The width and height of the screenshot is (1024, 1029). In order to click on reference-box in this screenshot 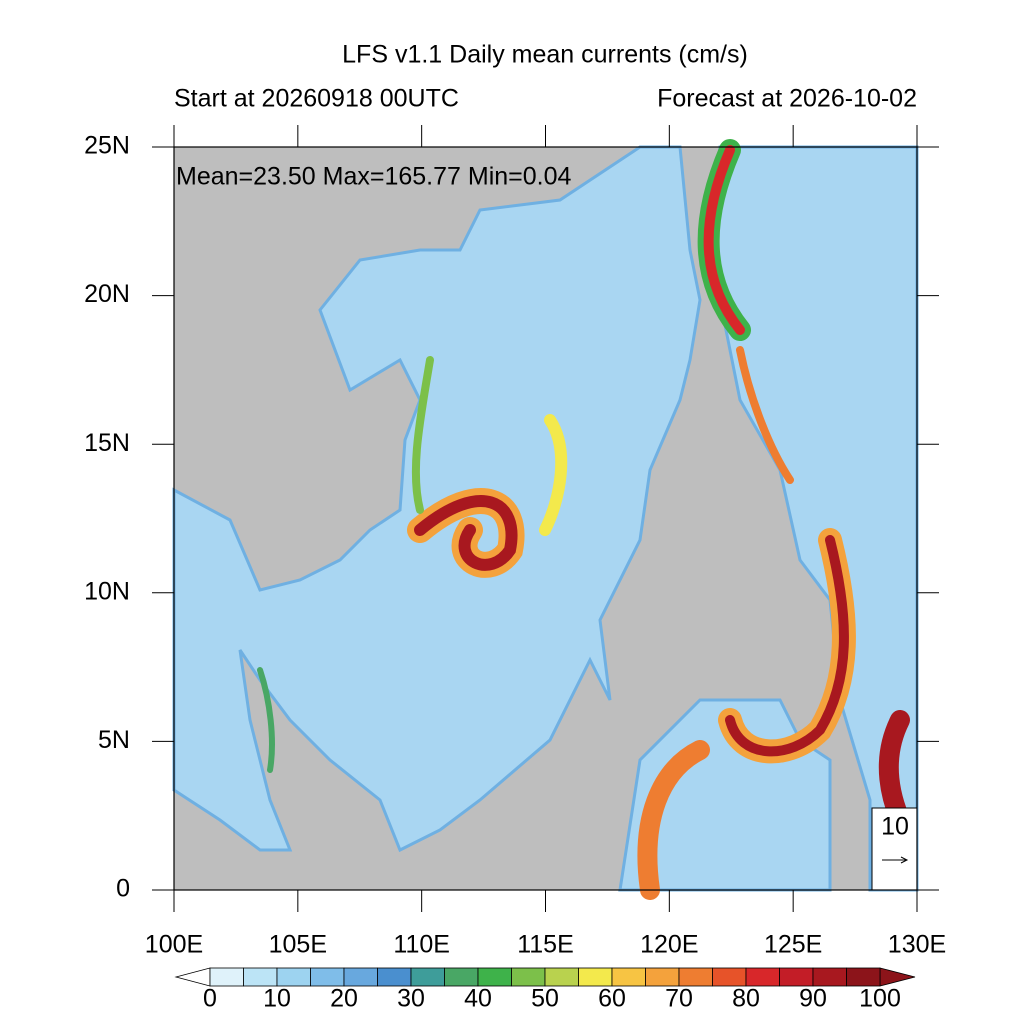, I will do `click(894, 849)`.